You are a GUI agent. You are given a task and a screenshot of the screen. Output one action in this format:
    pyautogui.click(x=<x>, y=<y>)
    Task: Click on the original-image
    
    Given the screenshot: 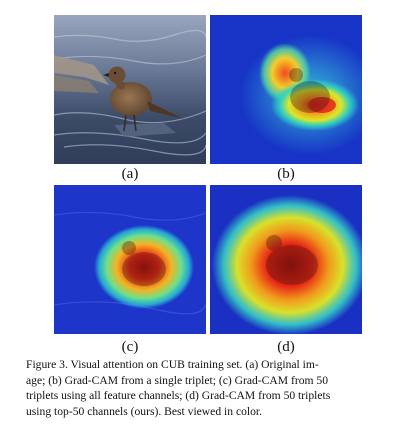 What is the action you would take?
    pyautogui.click(x=130, y=89)
    